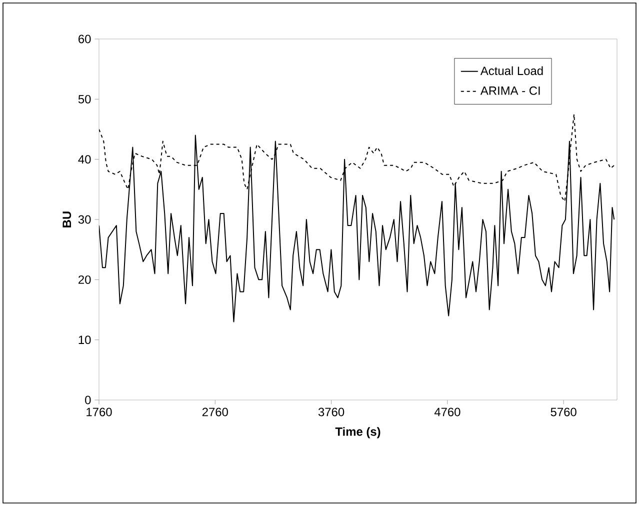 The height and width of the screenshot is (506, 639). What do you see at coordinates (511, 71) in the screenshot?
I see `legend-label: Actual Load` at bounding box center [511, 71].